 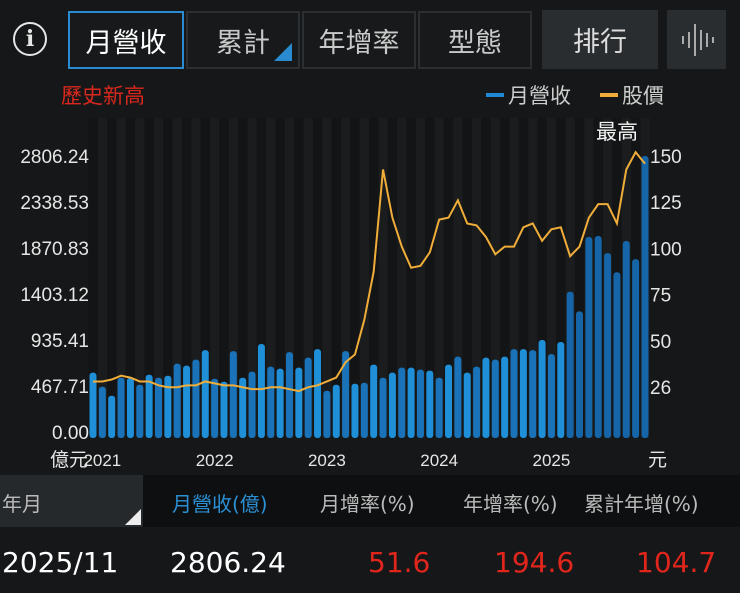 I want to click on header-revenue: 月營收(億), so click(x=220, y=504).